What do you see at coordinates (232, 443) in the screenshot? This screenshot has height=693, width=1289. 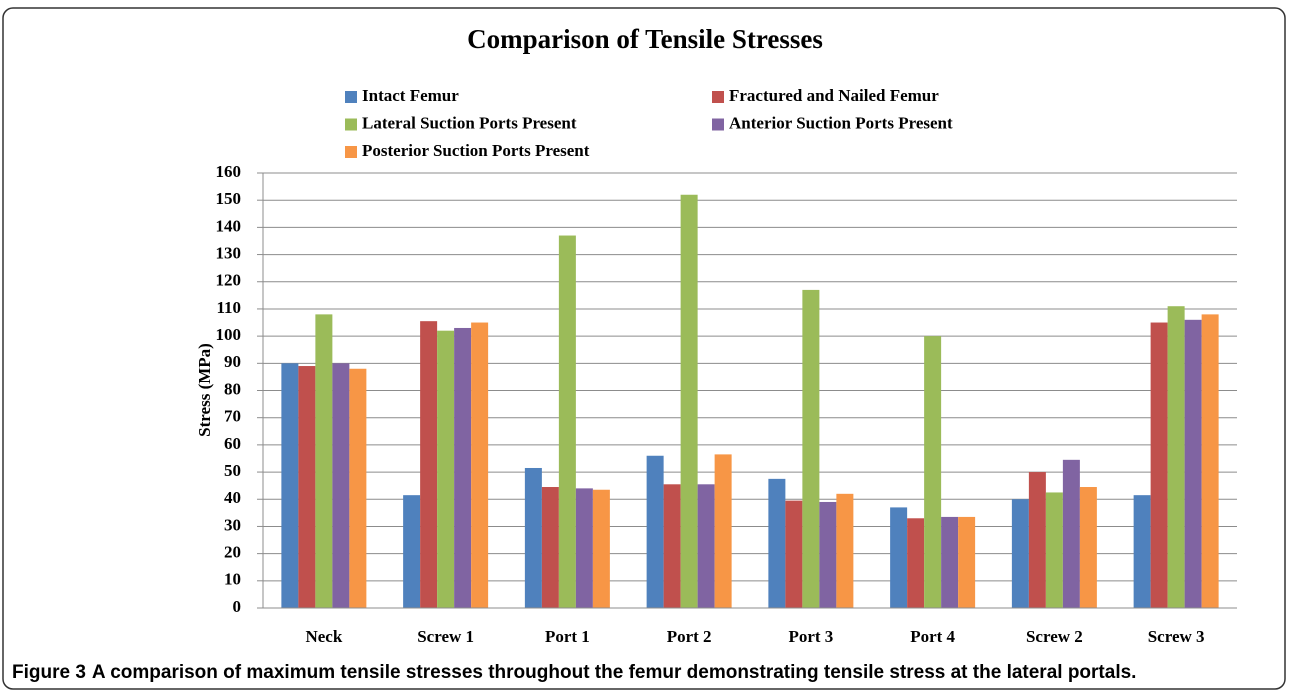 I see `y-tick-label: 60` at bounding box center [232, 443].